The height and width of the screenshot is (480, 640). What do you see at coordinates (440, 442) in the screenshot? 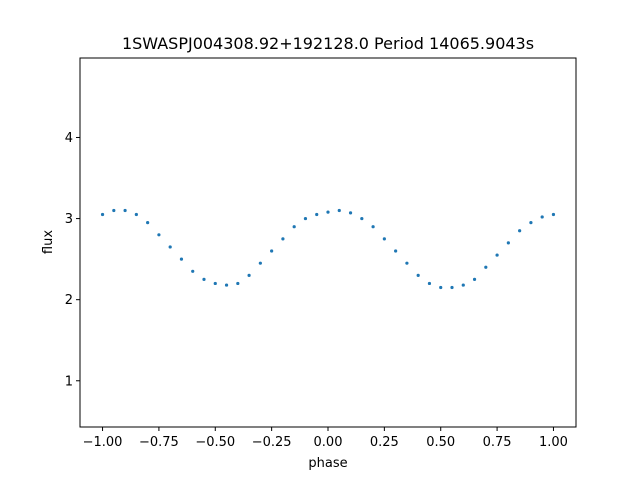
I see `x-tick-label: 0.50` at bounding box center [440, 442].